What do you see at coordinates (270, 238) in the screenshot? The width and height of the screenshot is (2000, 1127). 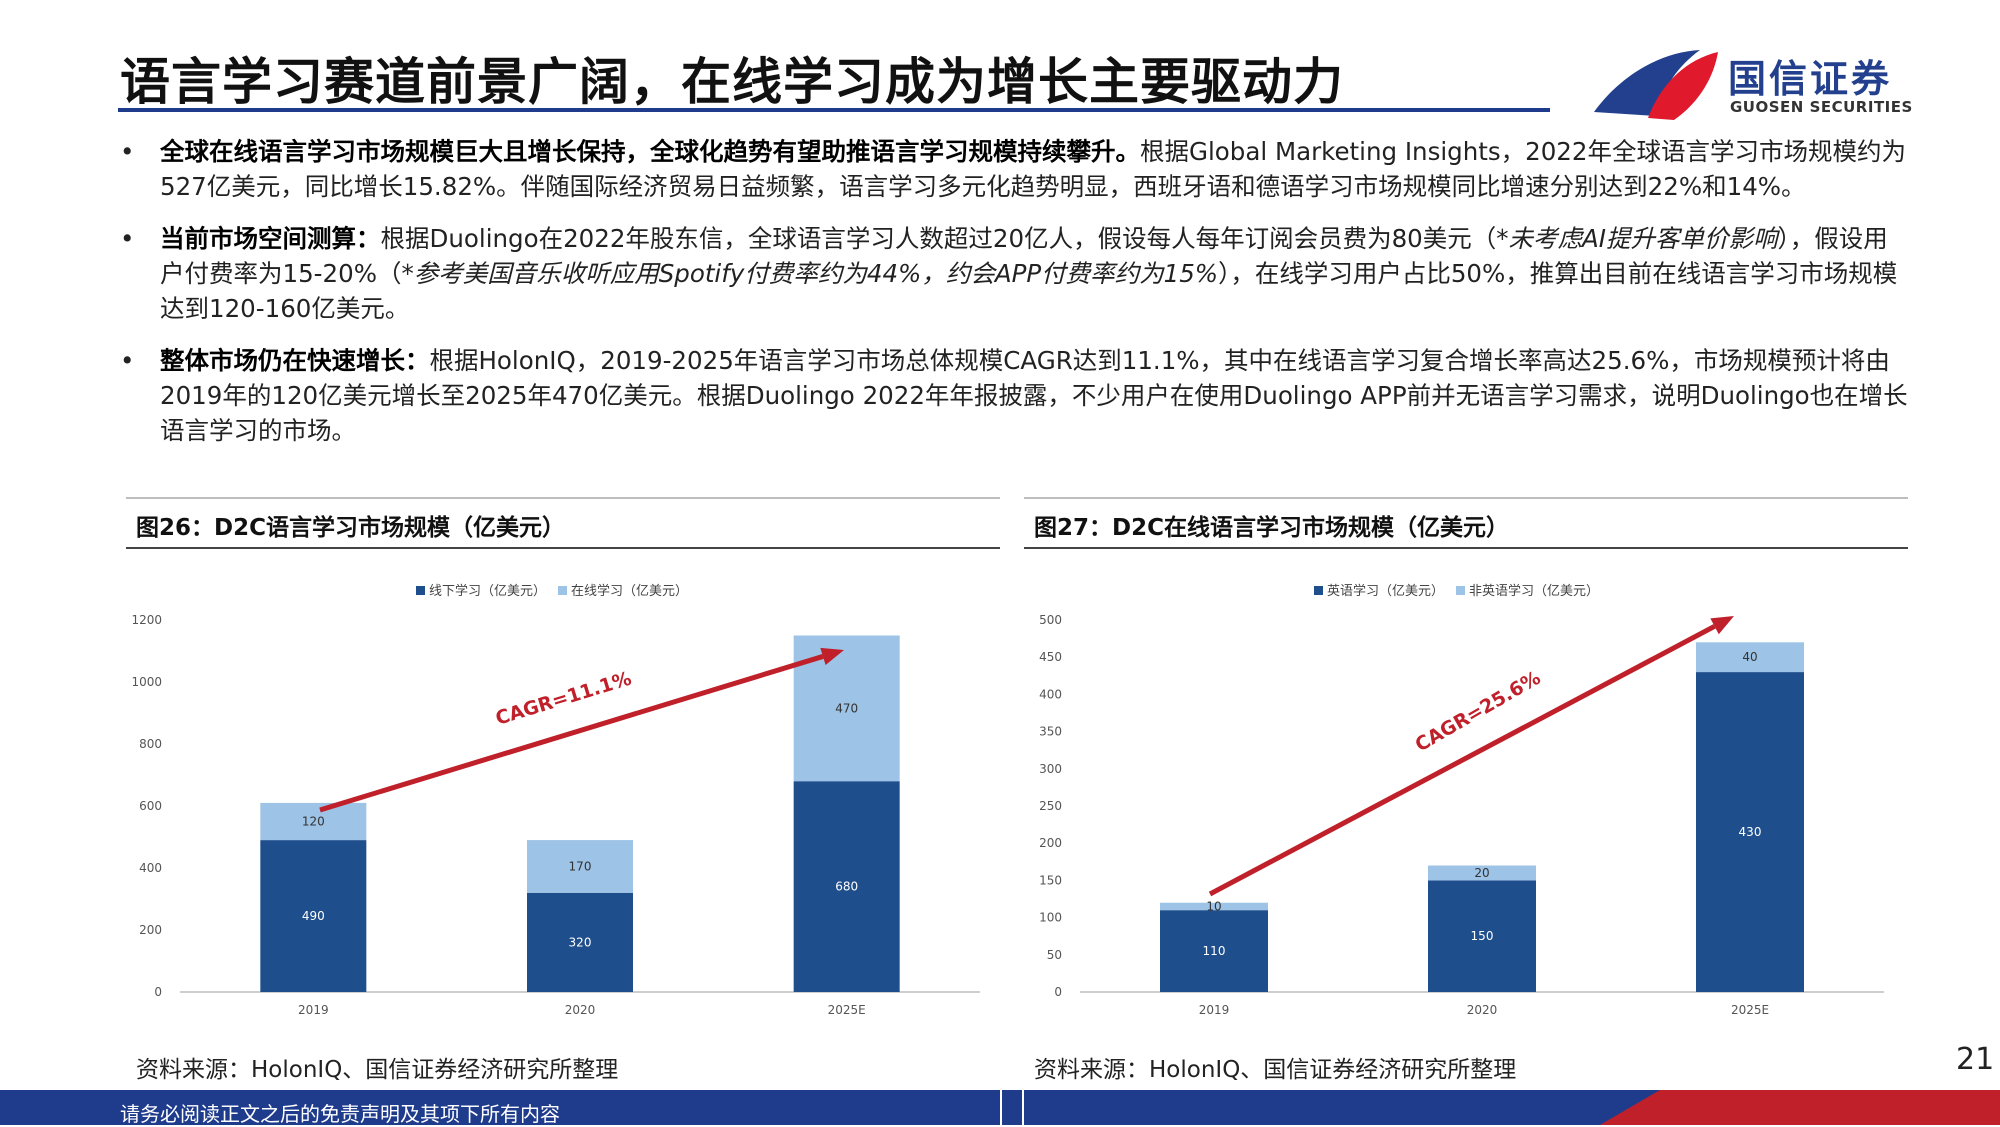 I see `bullet-lead: 当前市场空间测算：` at bounding box center [270, 238].